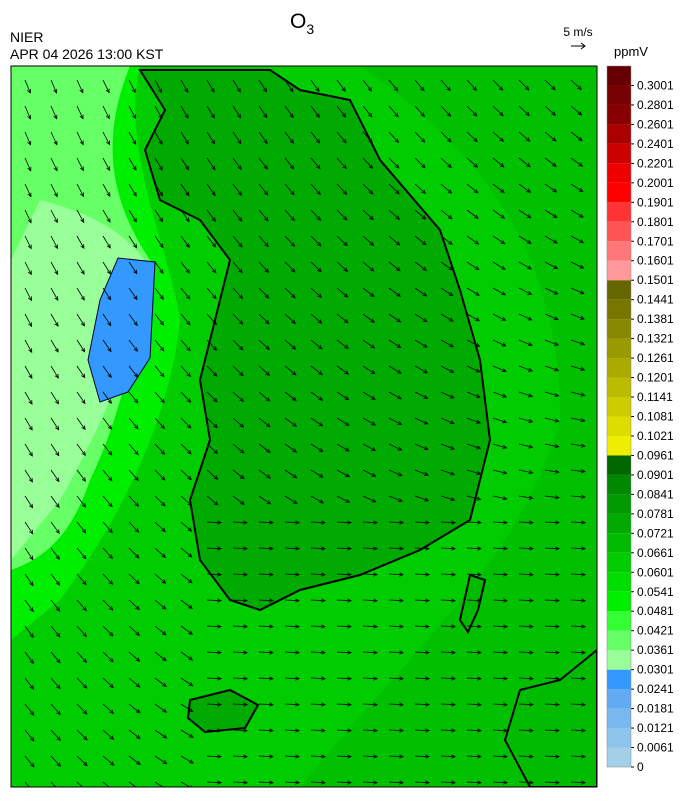 Image resolution: width=692 pixels, height=803 pixels. Describe the element at coordinates (655, 202) in the screenshot. I see `colorbar-label: 0.1901` at that location.